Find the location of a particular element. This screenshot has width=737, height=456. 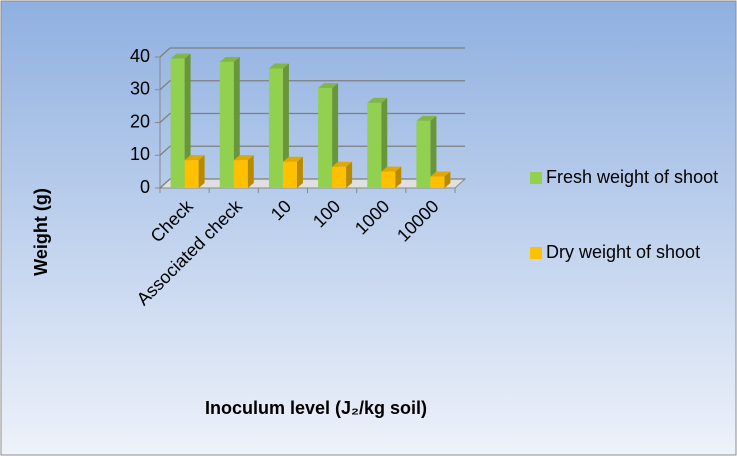

legend-label: Fresh weight of shoot is located at coordinates (632, 177).